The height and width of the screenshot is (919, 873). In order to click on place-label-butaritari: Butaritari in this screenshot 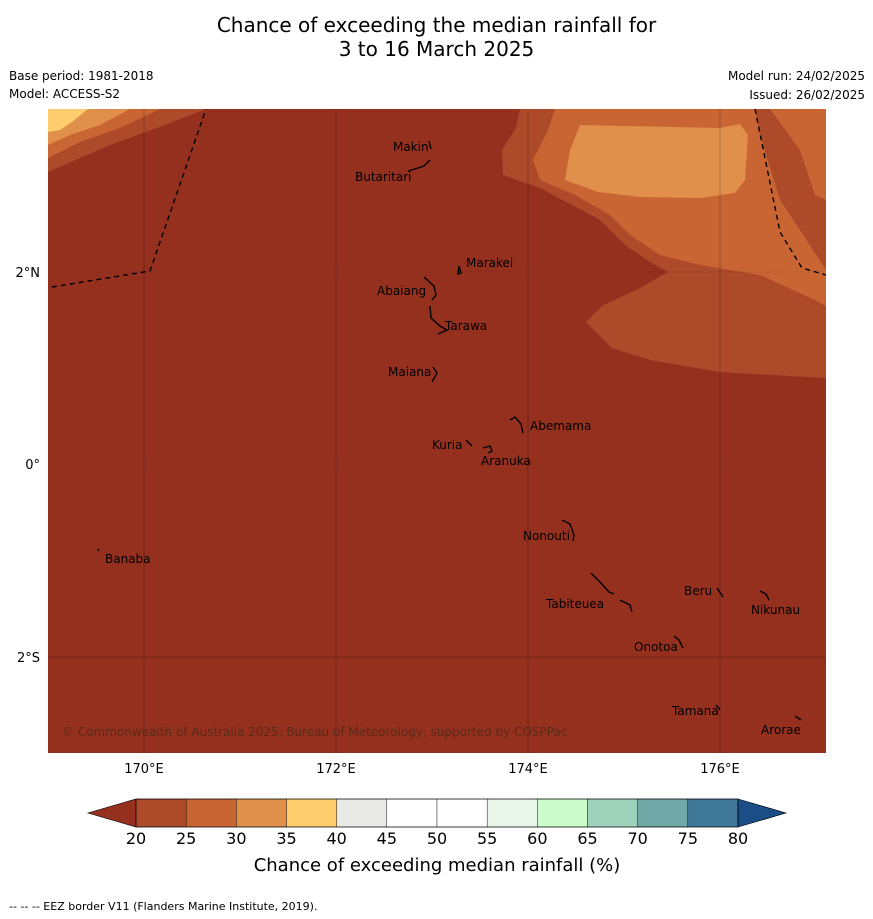, I will do `click(383, 177)`.